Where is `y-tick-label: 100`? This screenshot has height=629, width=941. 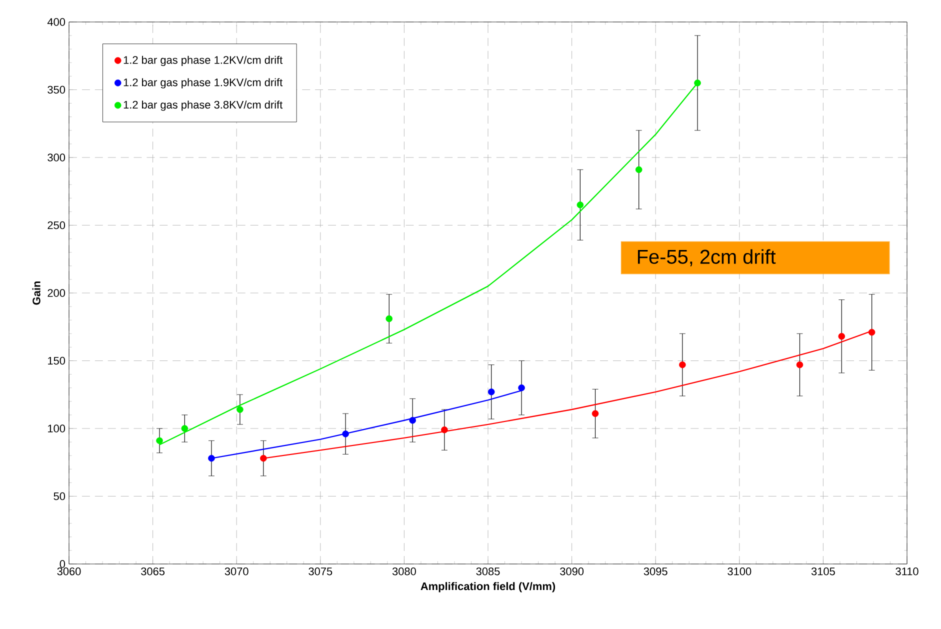
y-tick-label: 100 is located at coordinates (57, 428).